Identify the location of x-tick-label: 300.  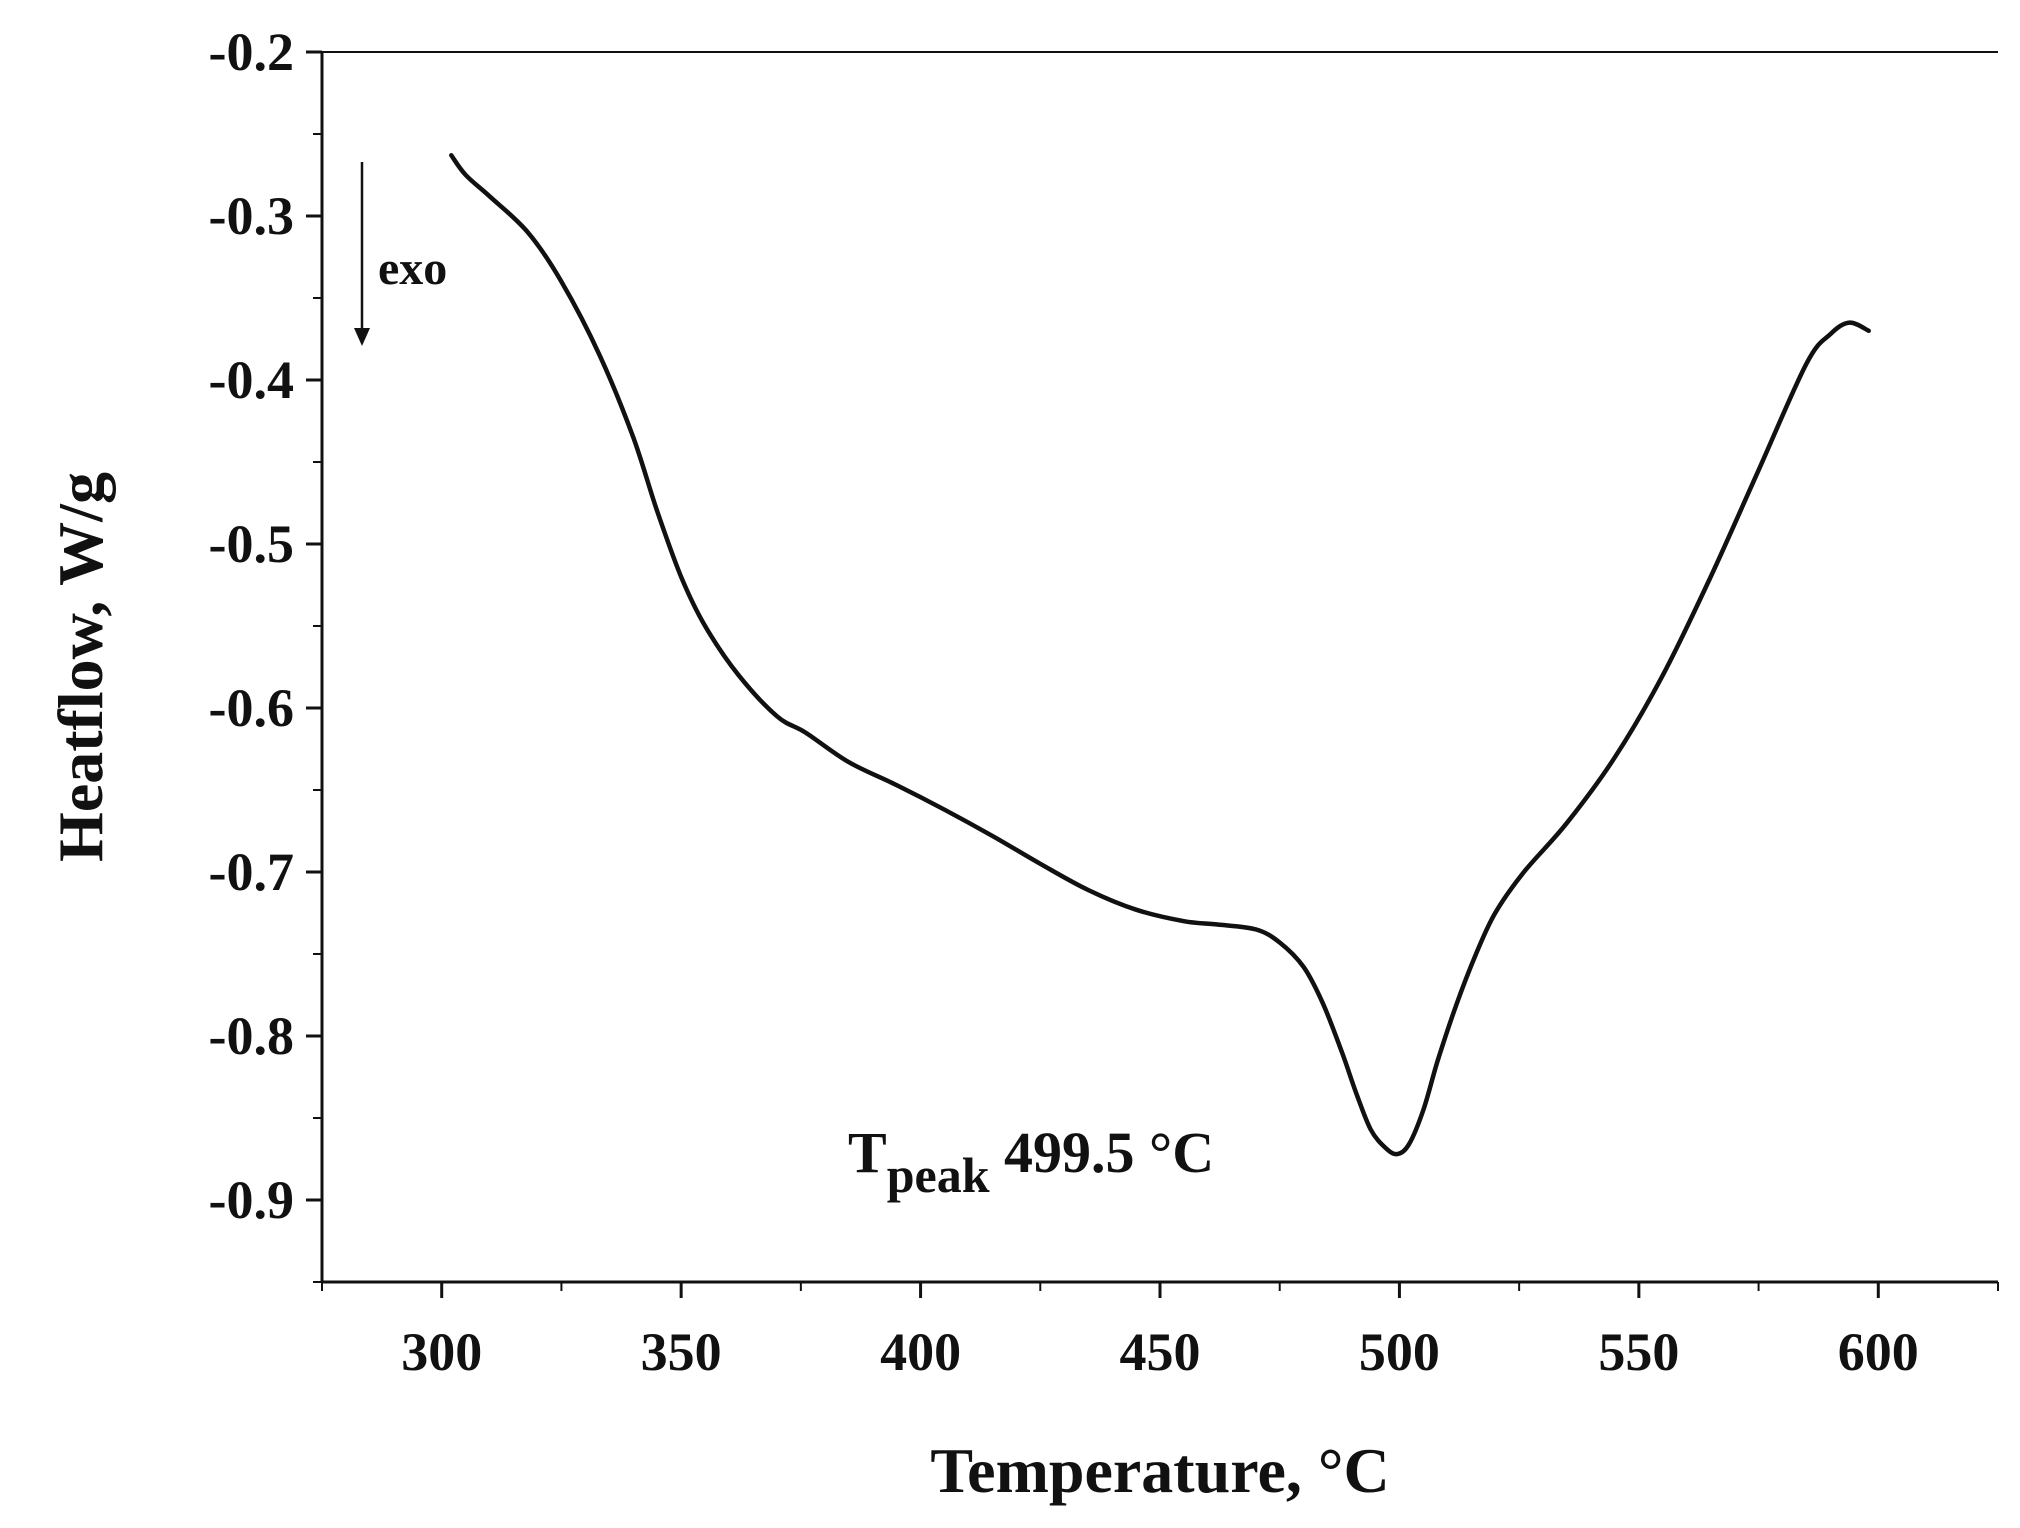
(441, 1352).